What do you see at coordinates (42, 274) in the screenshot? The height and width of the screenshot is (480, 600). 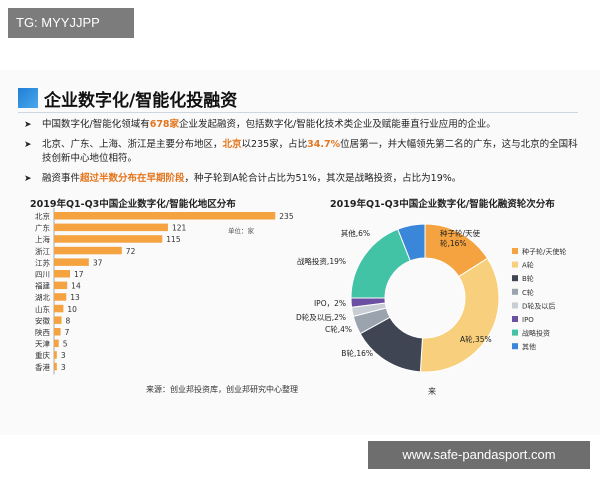 I see `bar-category-label: 四川` at bounding box center [42, 274].